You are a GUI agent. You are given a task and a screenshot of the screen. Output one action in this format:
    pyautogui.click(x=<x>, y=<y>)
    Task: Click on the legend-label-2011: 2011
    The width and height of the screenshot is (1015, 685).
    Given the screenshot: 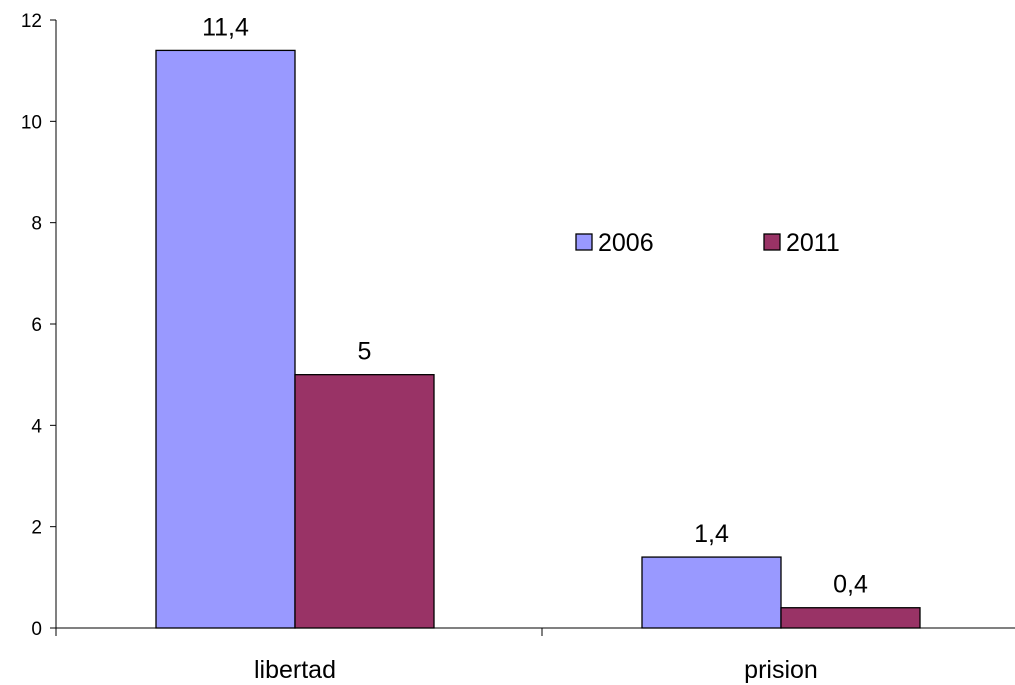 What is the action you would take?
    pyautogui.click(x=813, y=243)
    